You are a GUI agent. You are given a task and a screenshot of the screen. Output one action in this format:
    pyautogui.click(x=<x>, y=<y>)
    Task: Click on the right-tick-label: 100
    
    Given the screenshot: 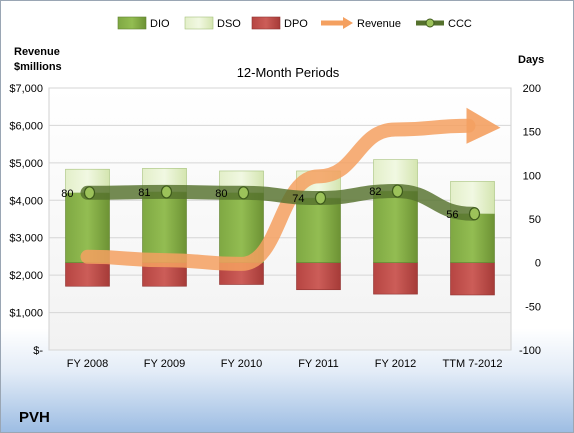 What is the action you would take?
    pyautogui.click(x=532, y=176)
    